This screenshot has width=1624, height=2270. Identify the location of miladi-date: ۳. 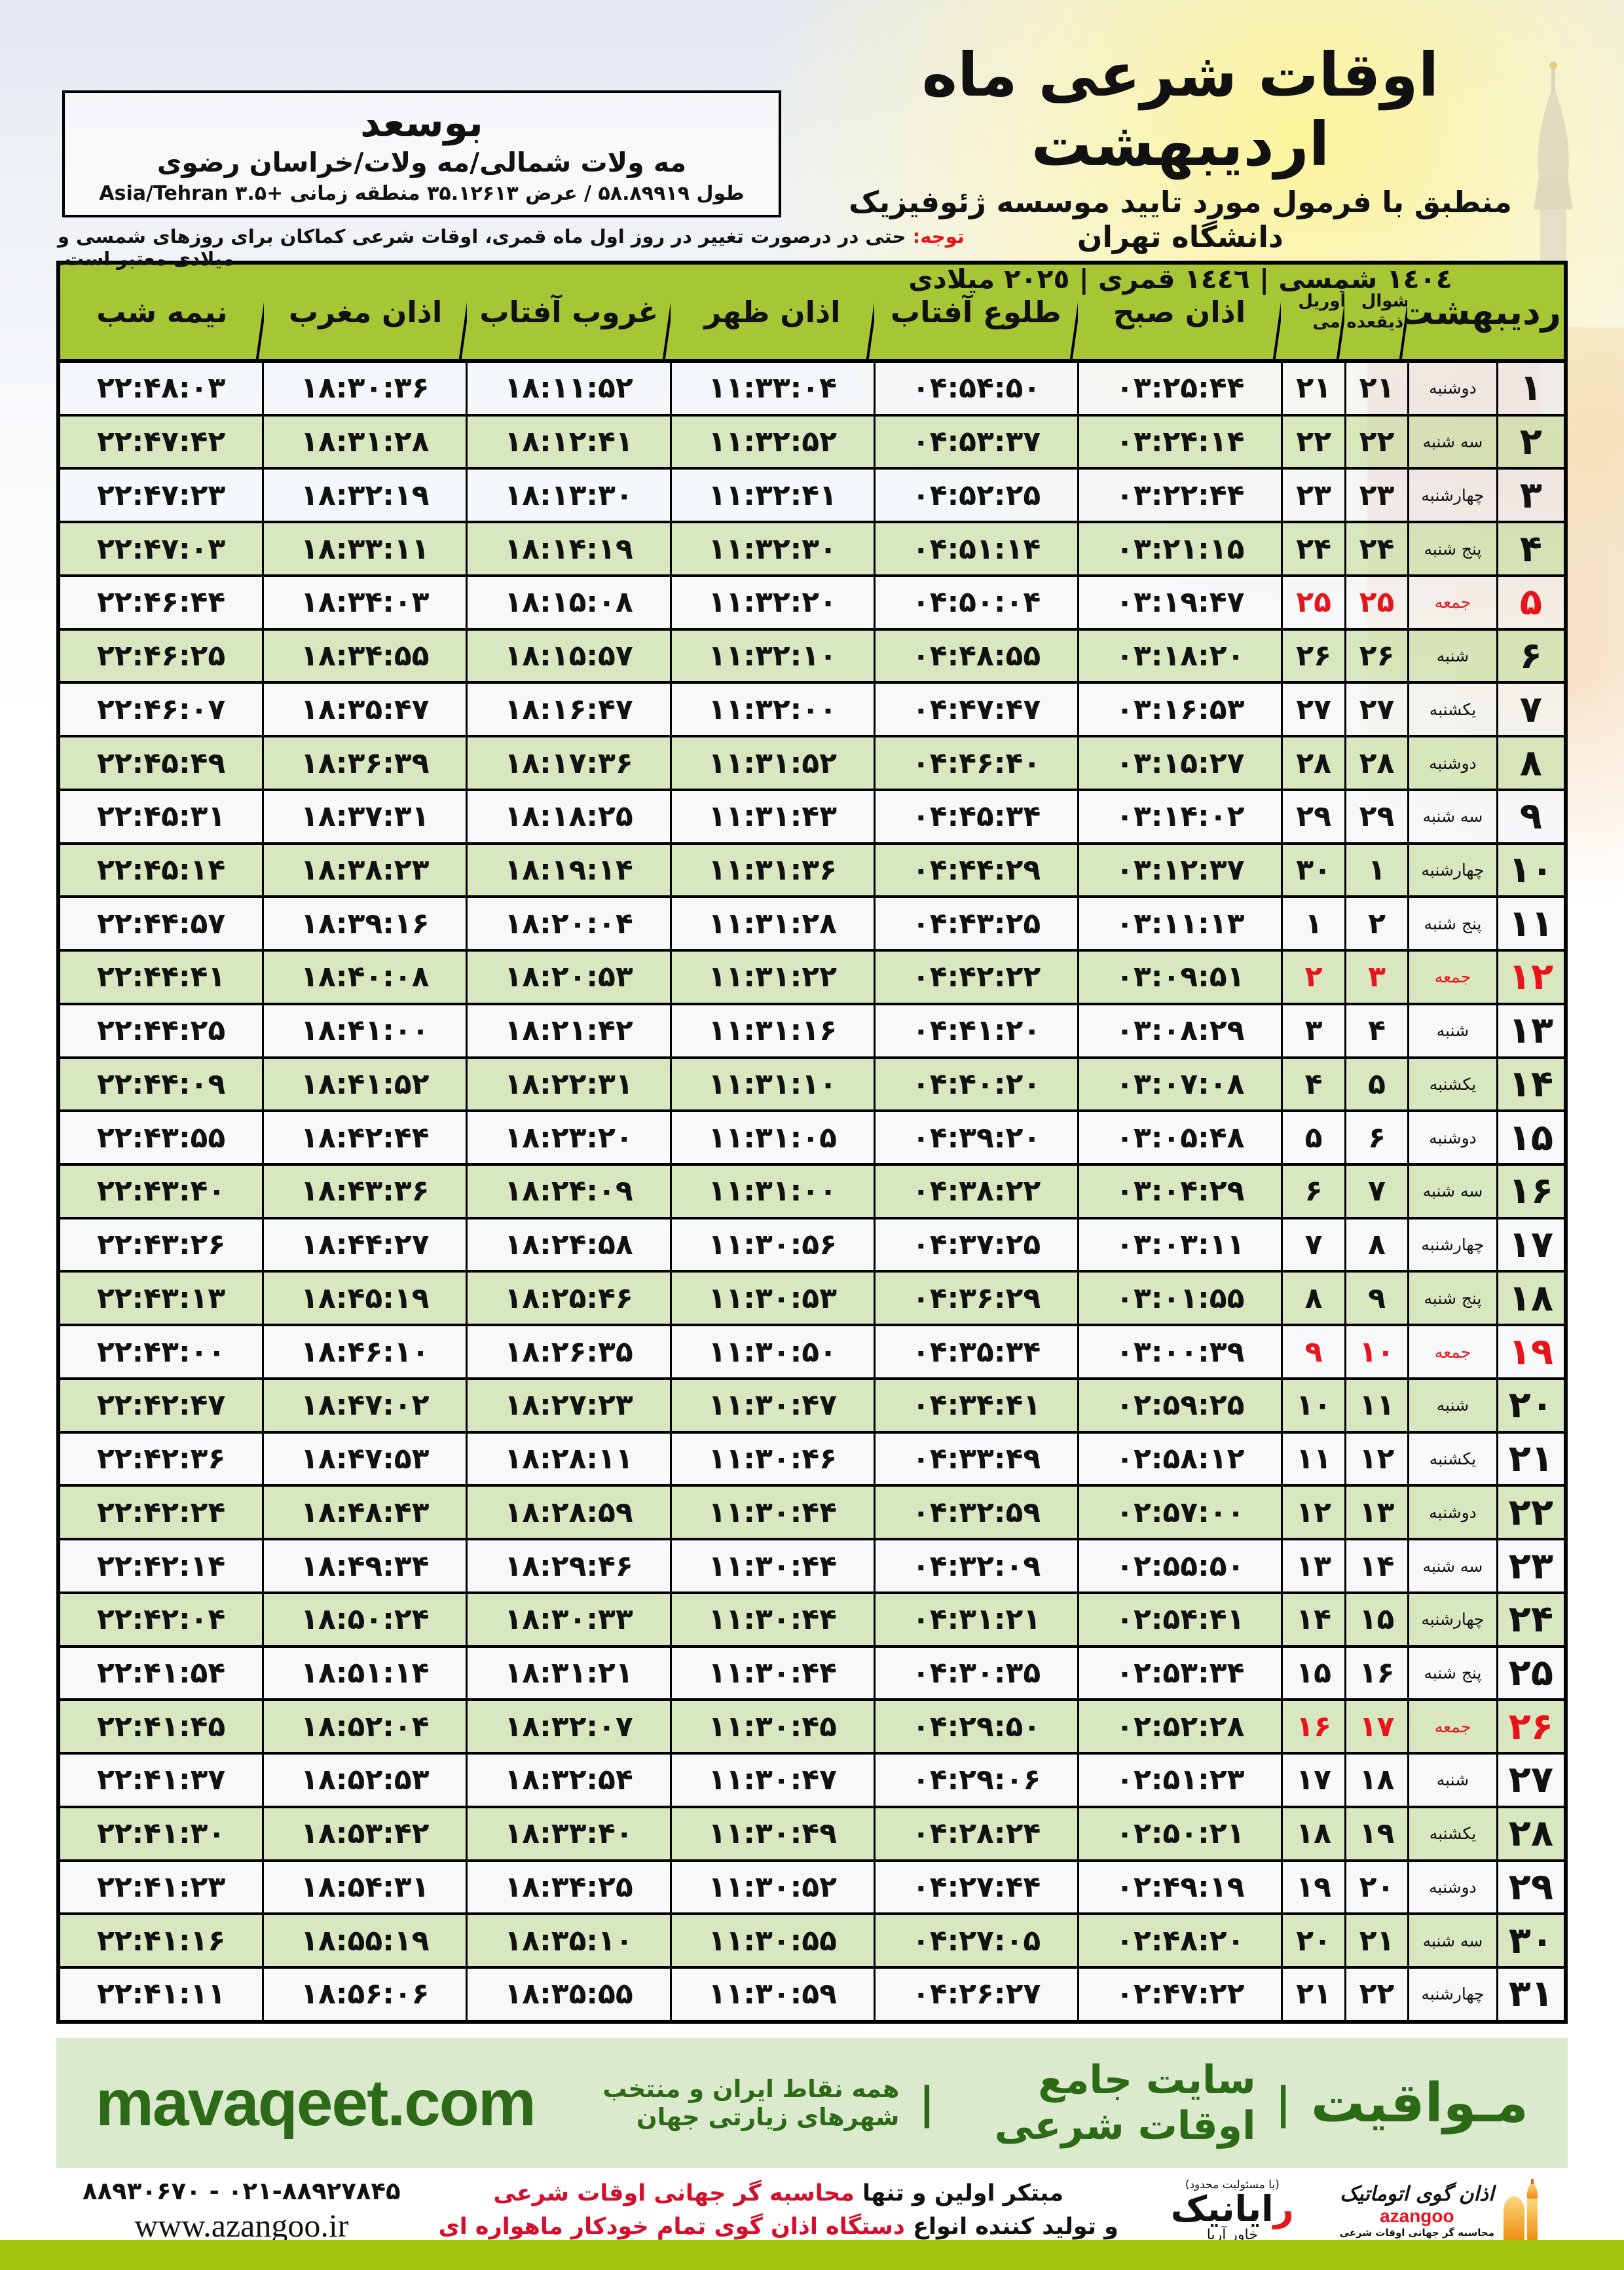
(1312, 1030).